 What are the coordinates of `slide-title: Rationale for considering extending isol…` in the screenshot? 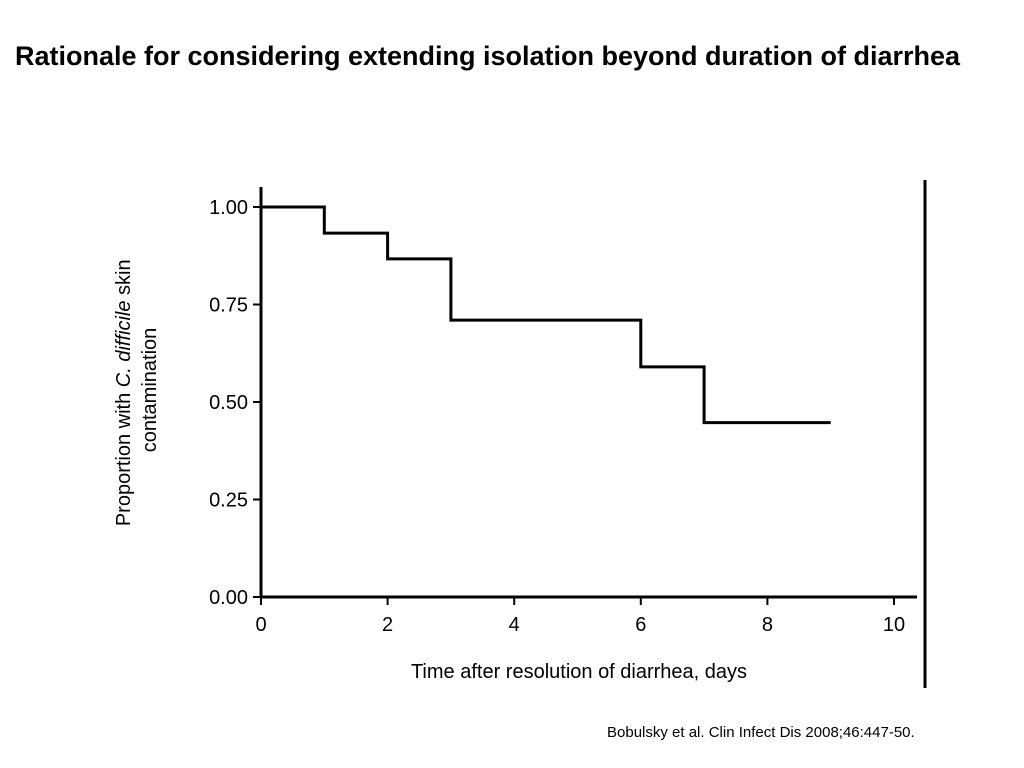 It's located at (487, 56).